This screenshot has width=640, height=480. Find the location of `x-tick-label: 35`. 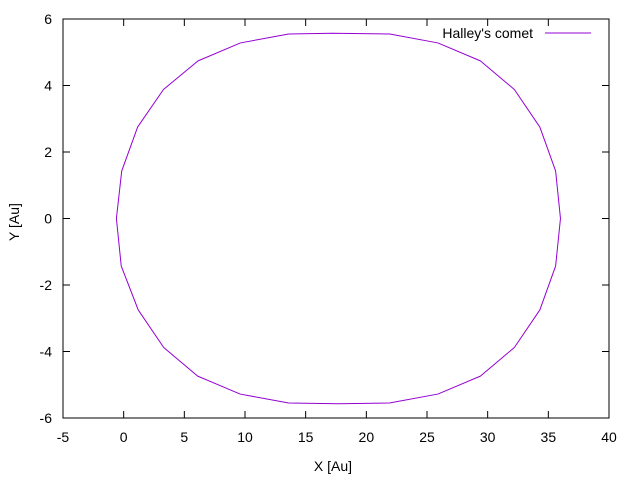

x-tick-label: 35 is located at coordinates (549, 437).